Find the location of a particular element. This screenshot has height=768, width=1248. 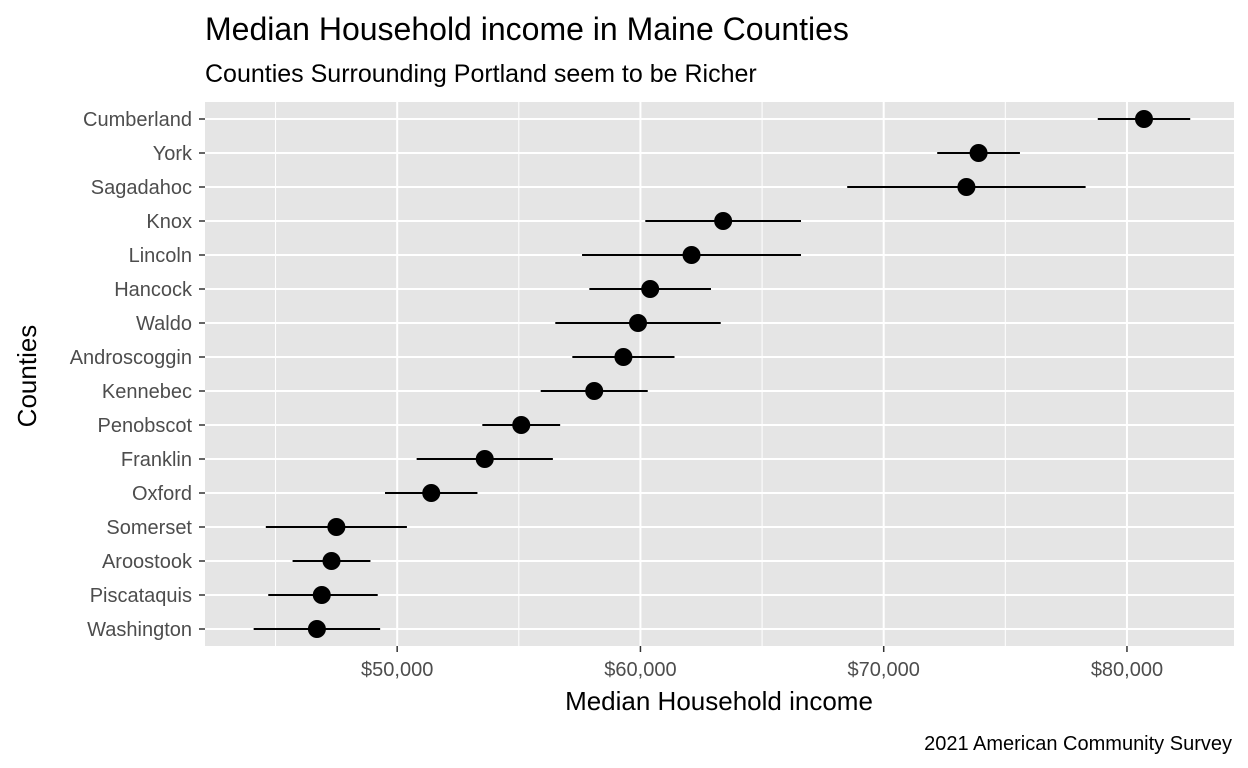

x-tick-label: $70,000 is located at coordinates (884, 670).